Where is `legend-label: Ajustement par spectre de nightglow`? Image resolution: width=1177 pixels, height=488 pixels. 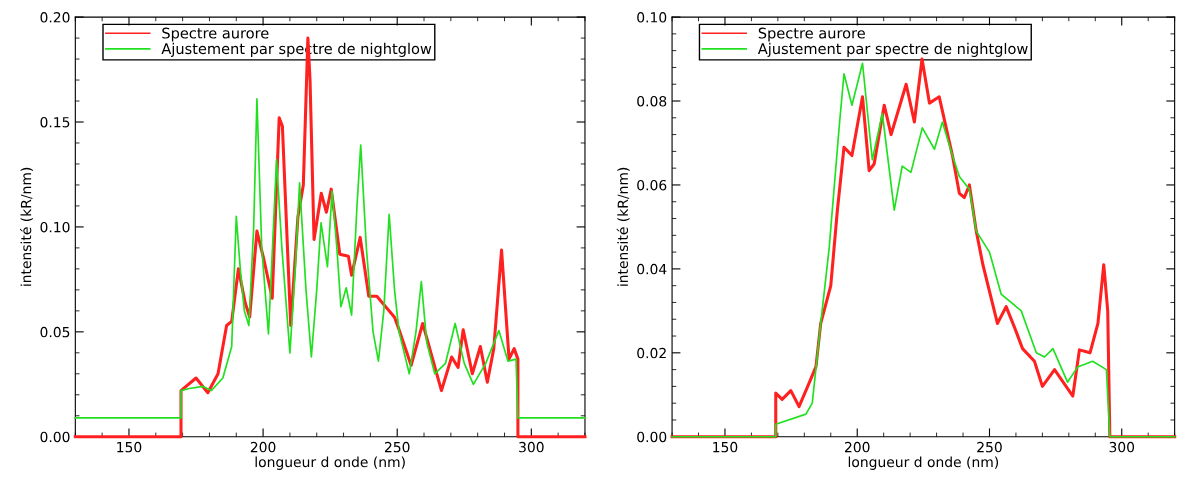 legend-label: Ajustement par spectre de nightglow is located at coordinates (892, 49).